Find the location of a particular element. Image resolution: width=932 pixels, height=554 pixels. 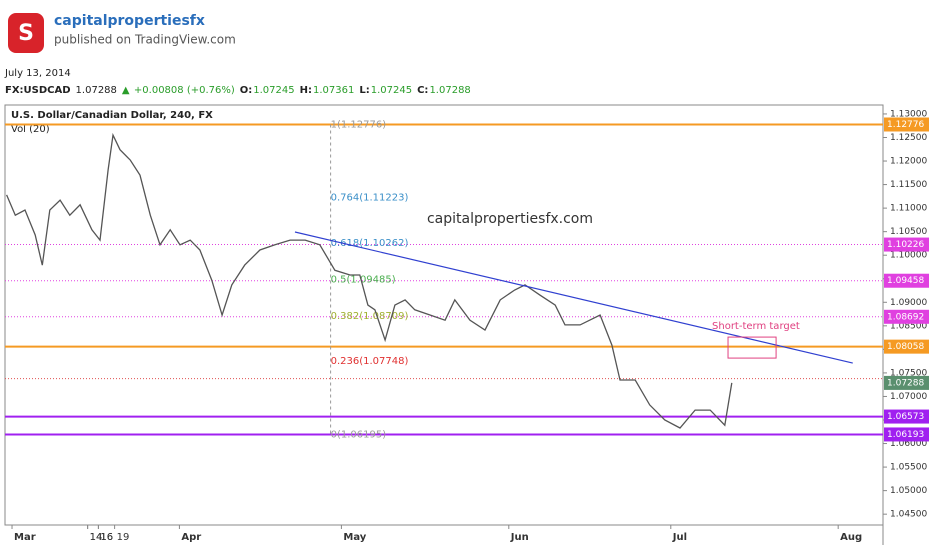

fib-label: 0.618(1.10262) is located at coordinates (370, 243).